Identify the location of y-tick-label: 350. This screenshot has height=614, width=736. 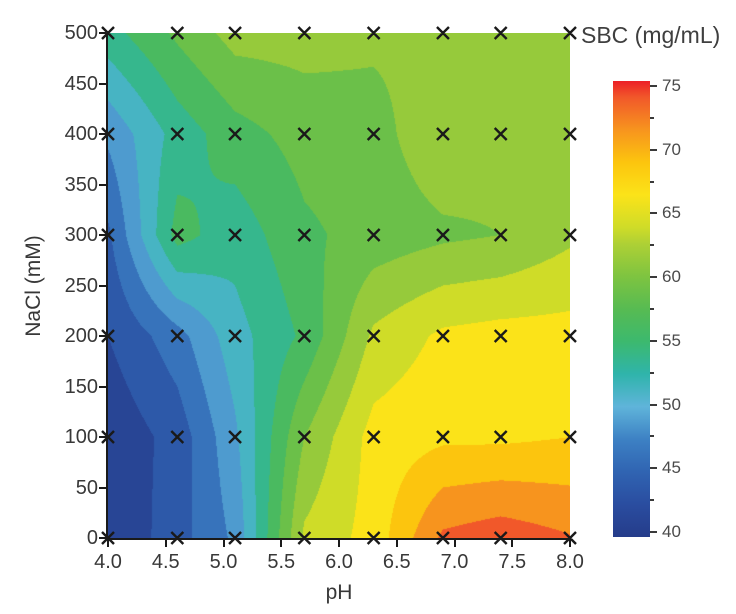
(81, 184).